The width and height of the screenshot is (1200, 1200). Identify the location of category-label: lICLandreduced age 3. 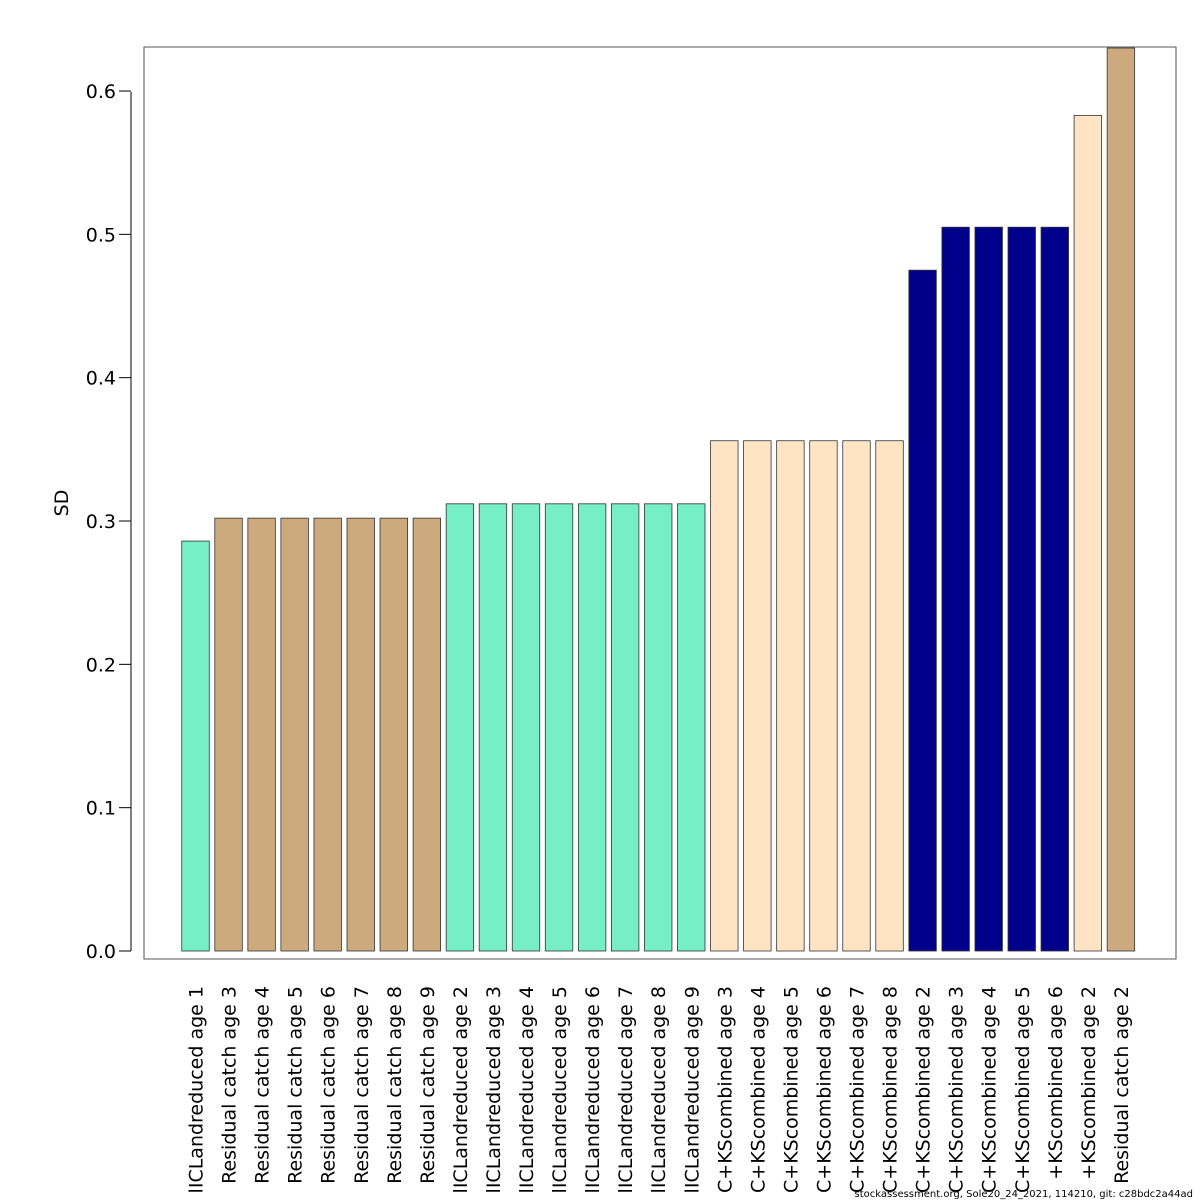
(494, 1089).